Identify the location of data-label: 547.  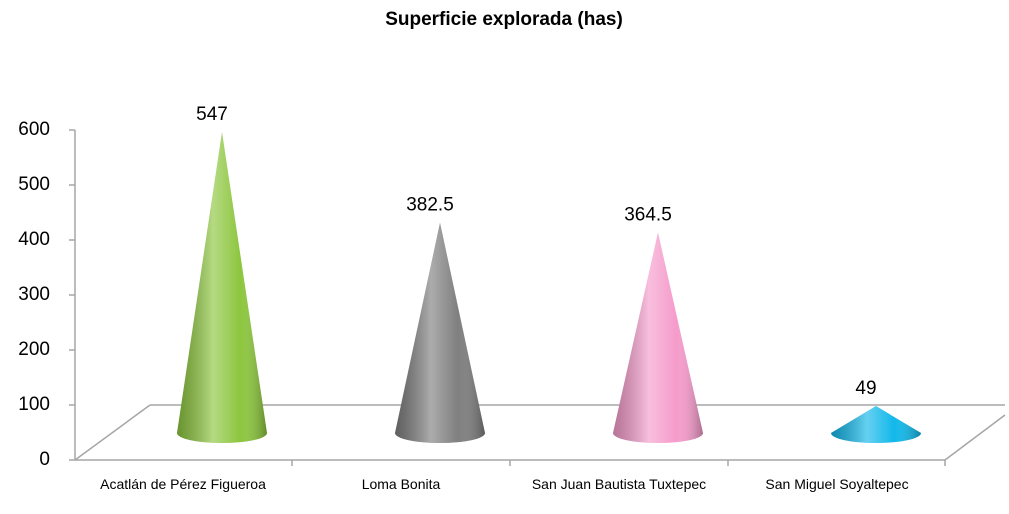
(212, 114).